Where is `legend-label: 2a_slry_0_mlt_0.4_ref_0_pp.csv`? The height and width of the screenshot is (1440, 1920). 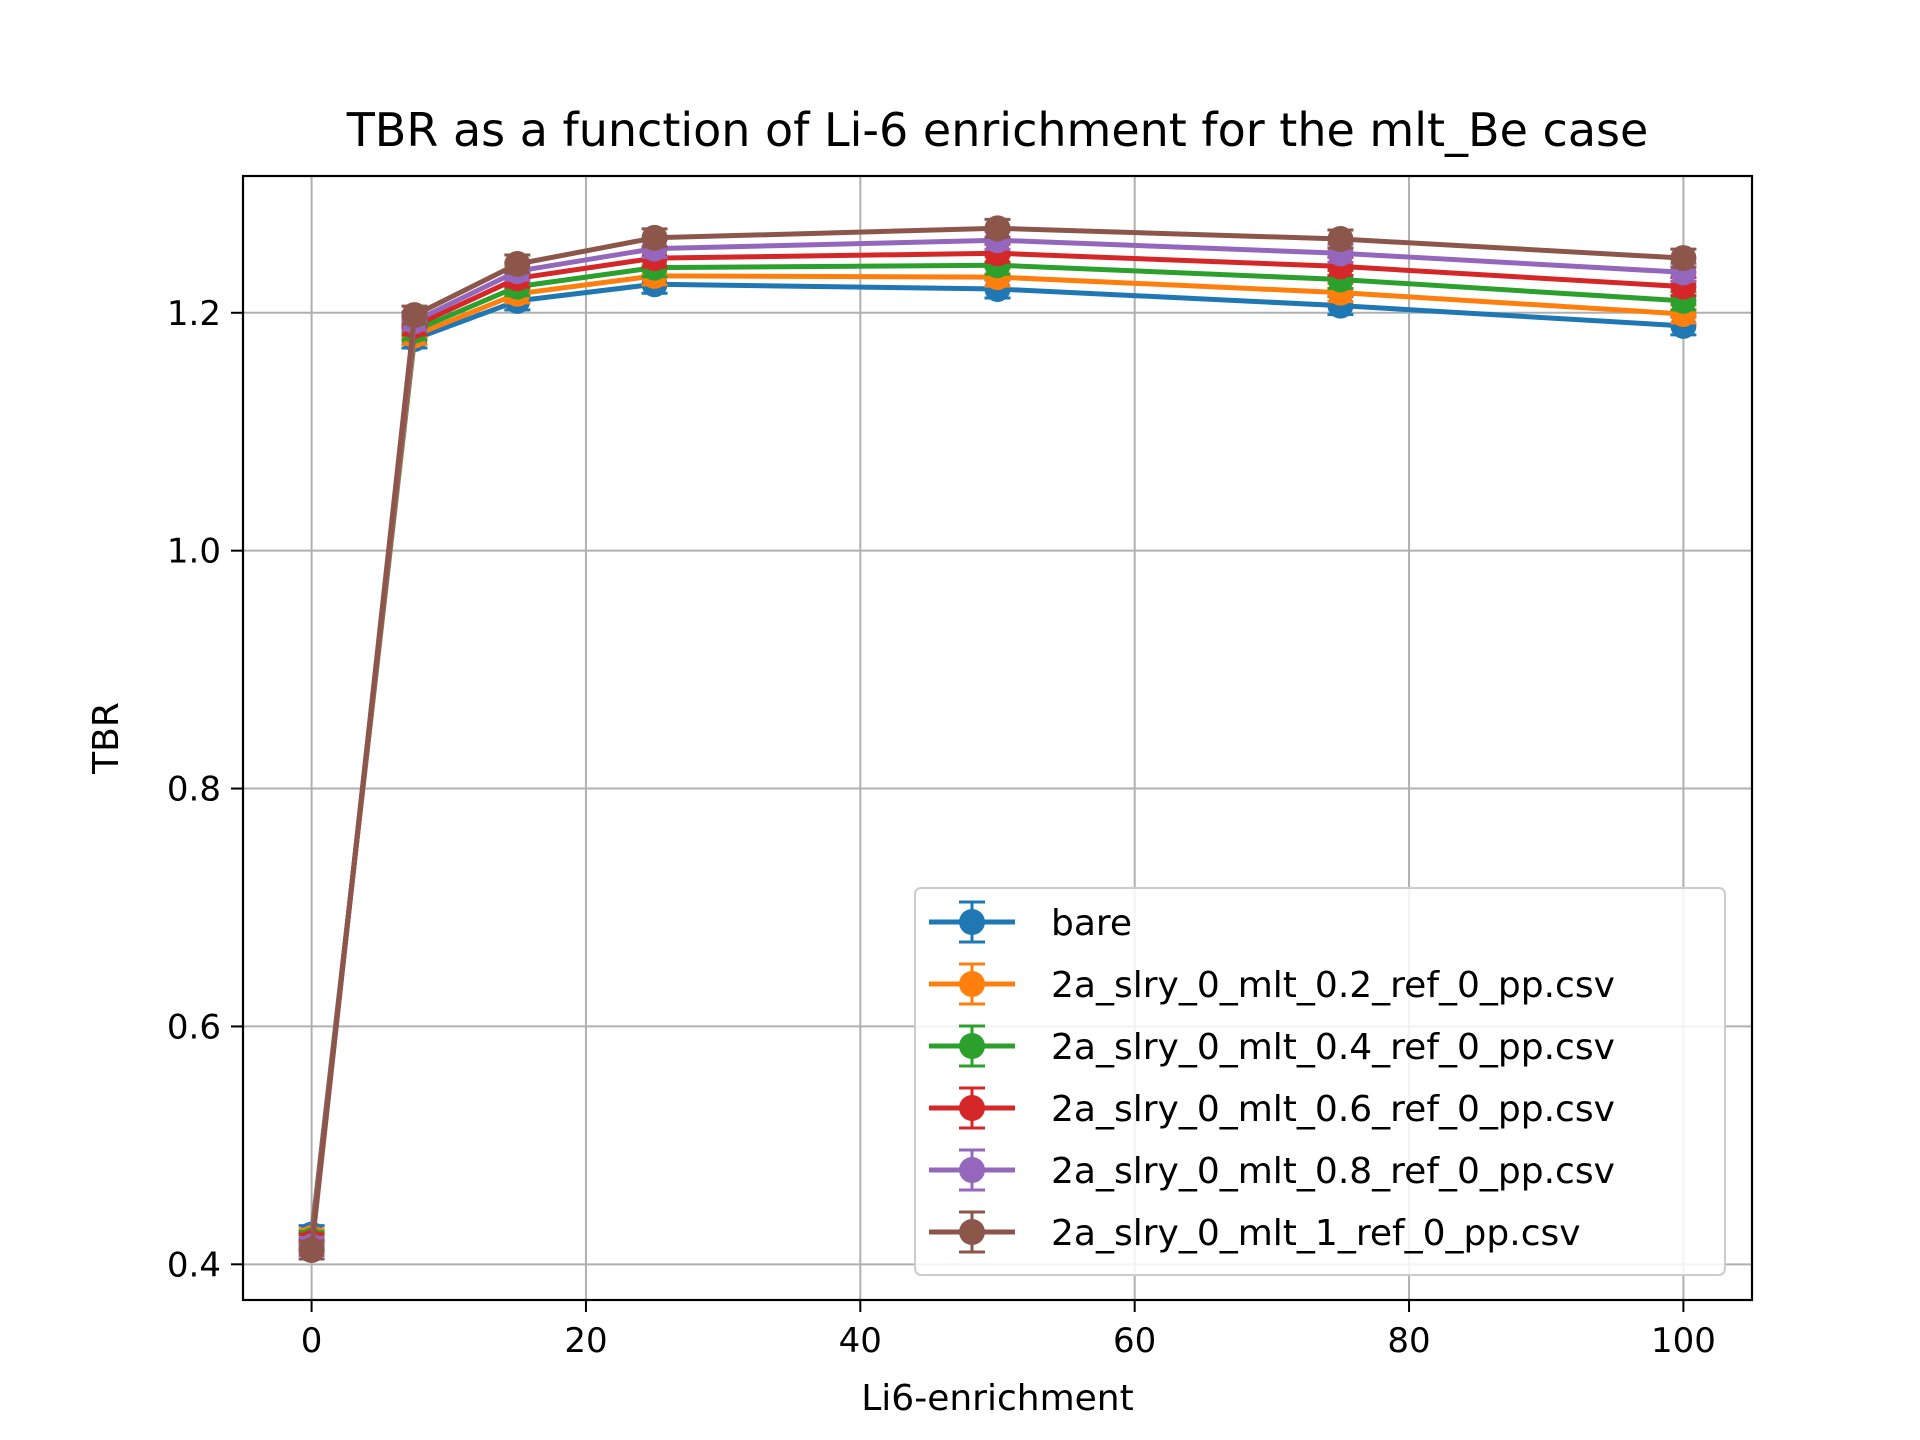
legend-label: 2a_slry_0_mlt_0.4_ref_0_pp.csv is located at coordinates (1333, 1047).